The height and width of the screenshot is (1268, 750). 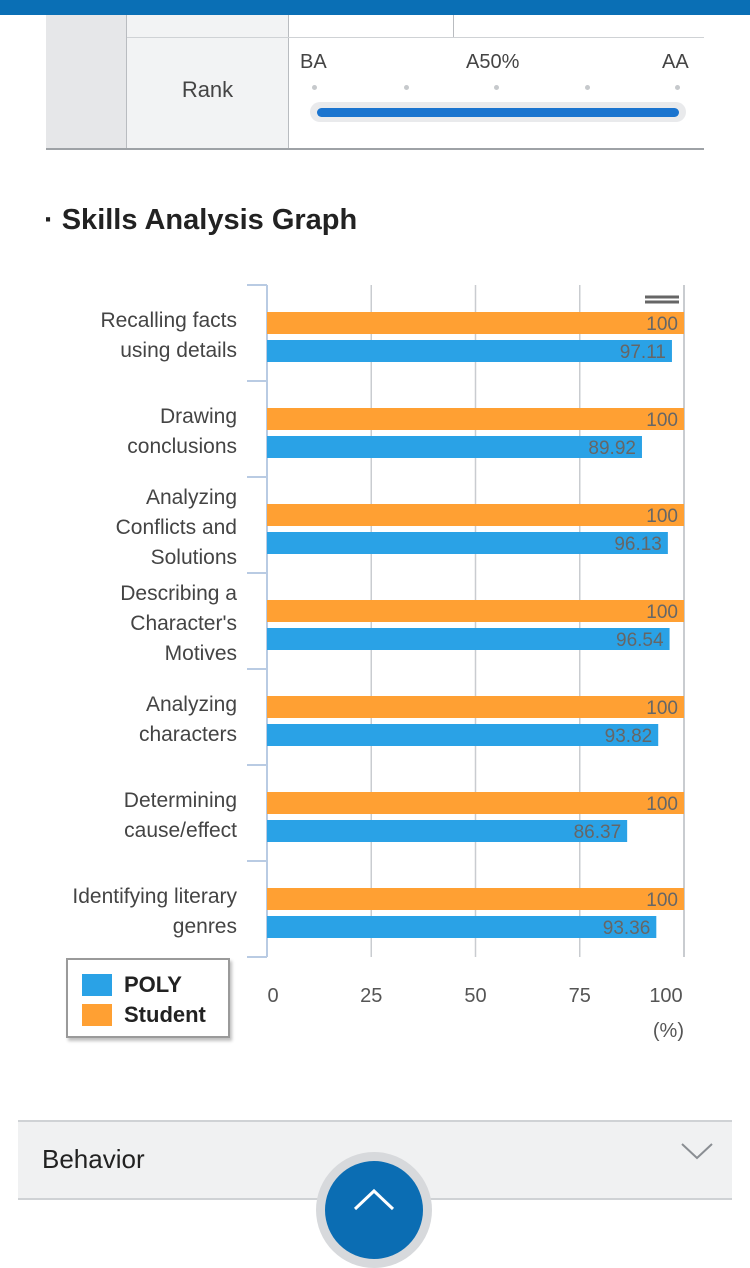 I want to click on category-label: Motives, so click(x=201, y=653).